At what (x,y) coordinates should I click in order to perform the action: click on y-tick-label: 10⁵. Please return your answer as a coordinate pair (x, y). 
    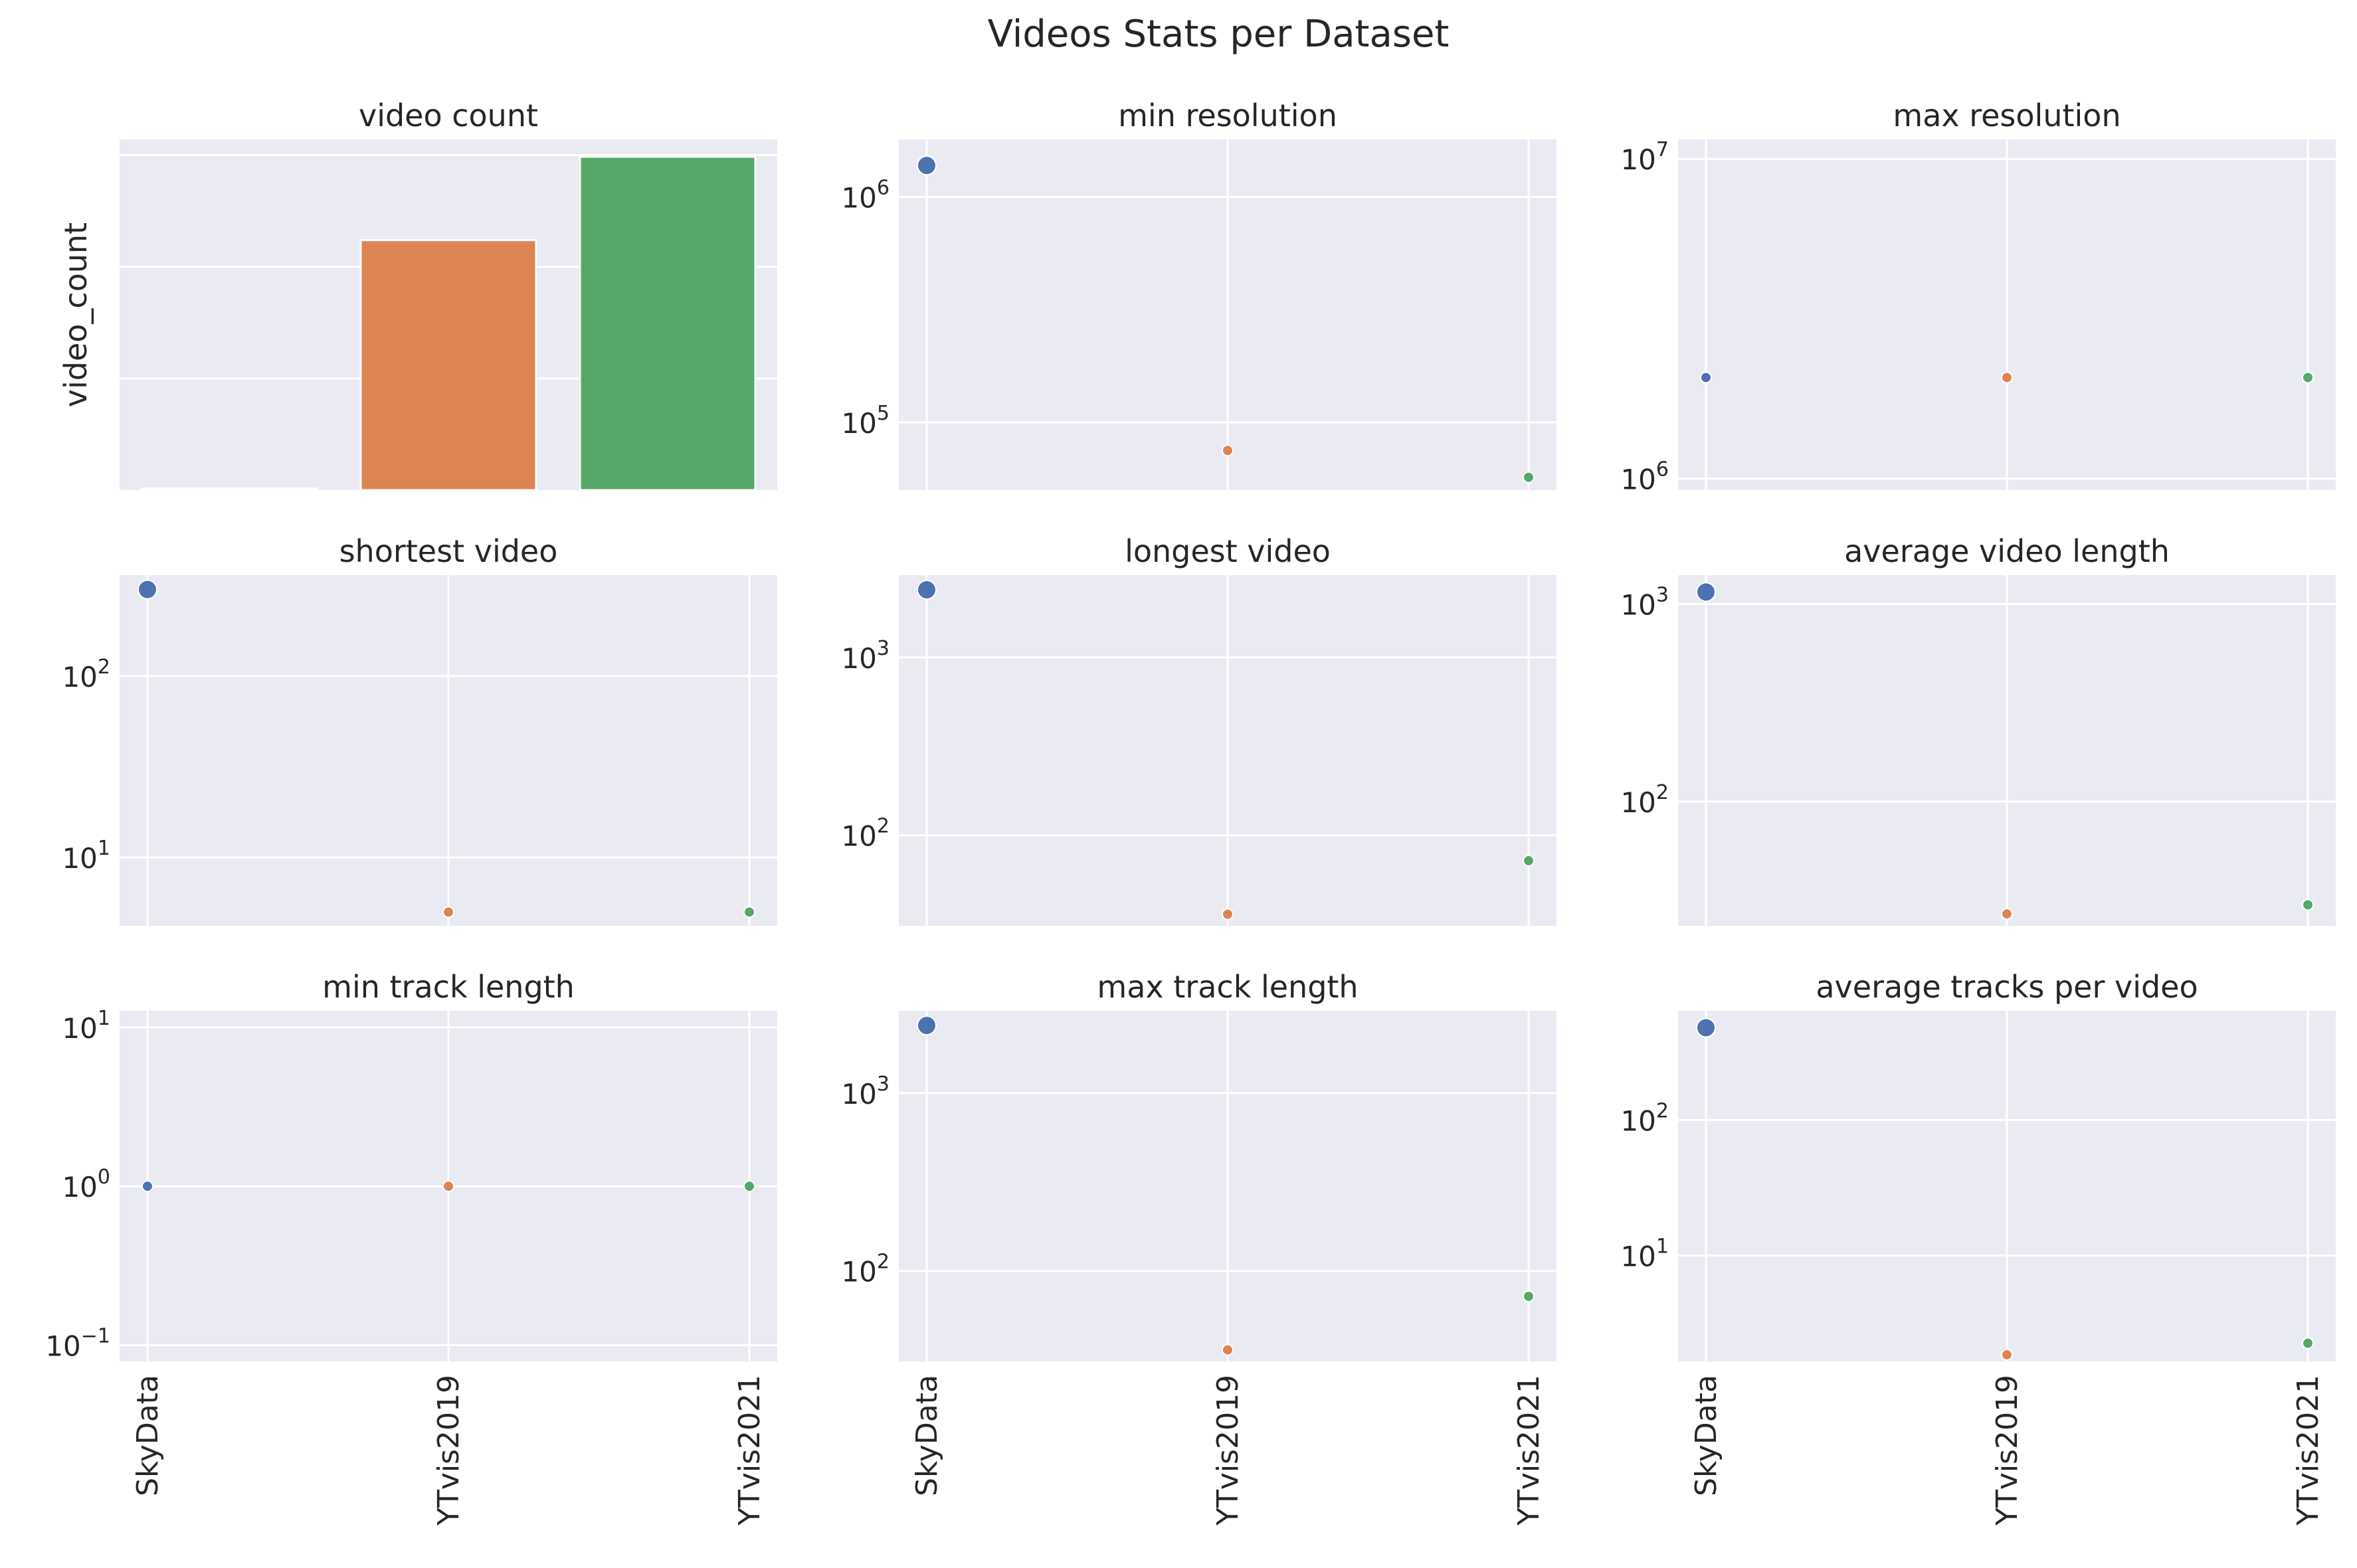
    Looking at the image, I should click on (865, 421).